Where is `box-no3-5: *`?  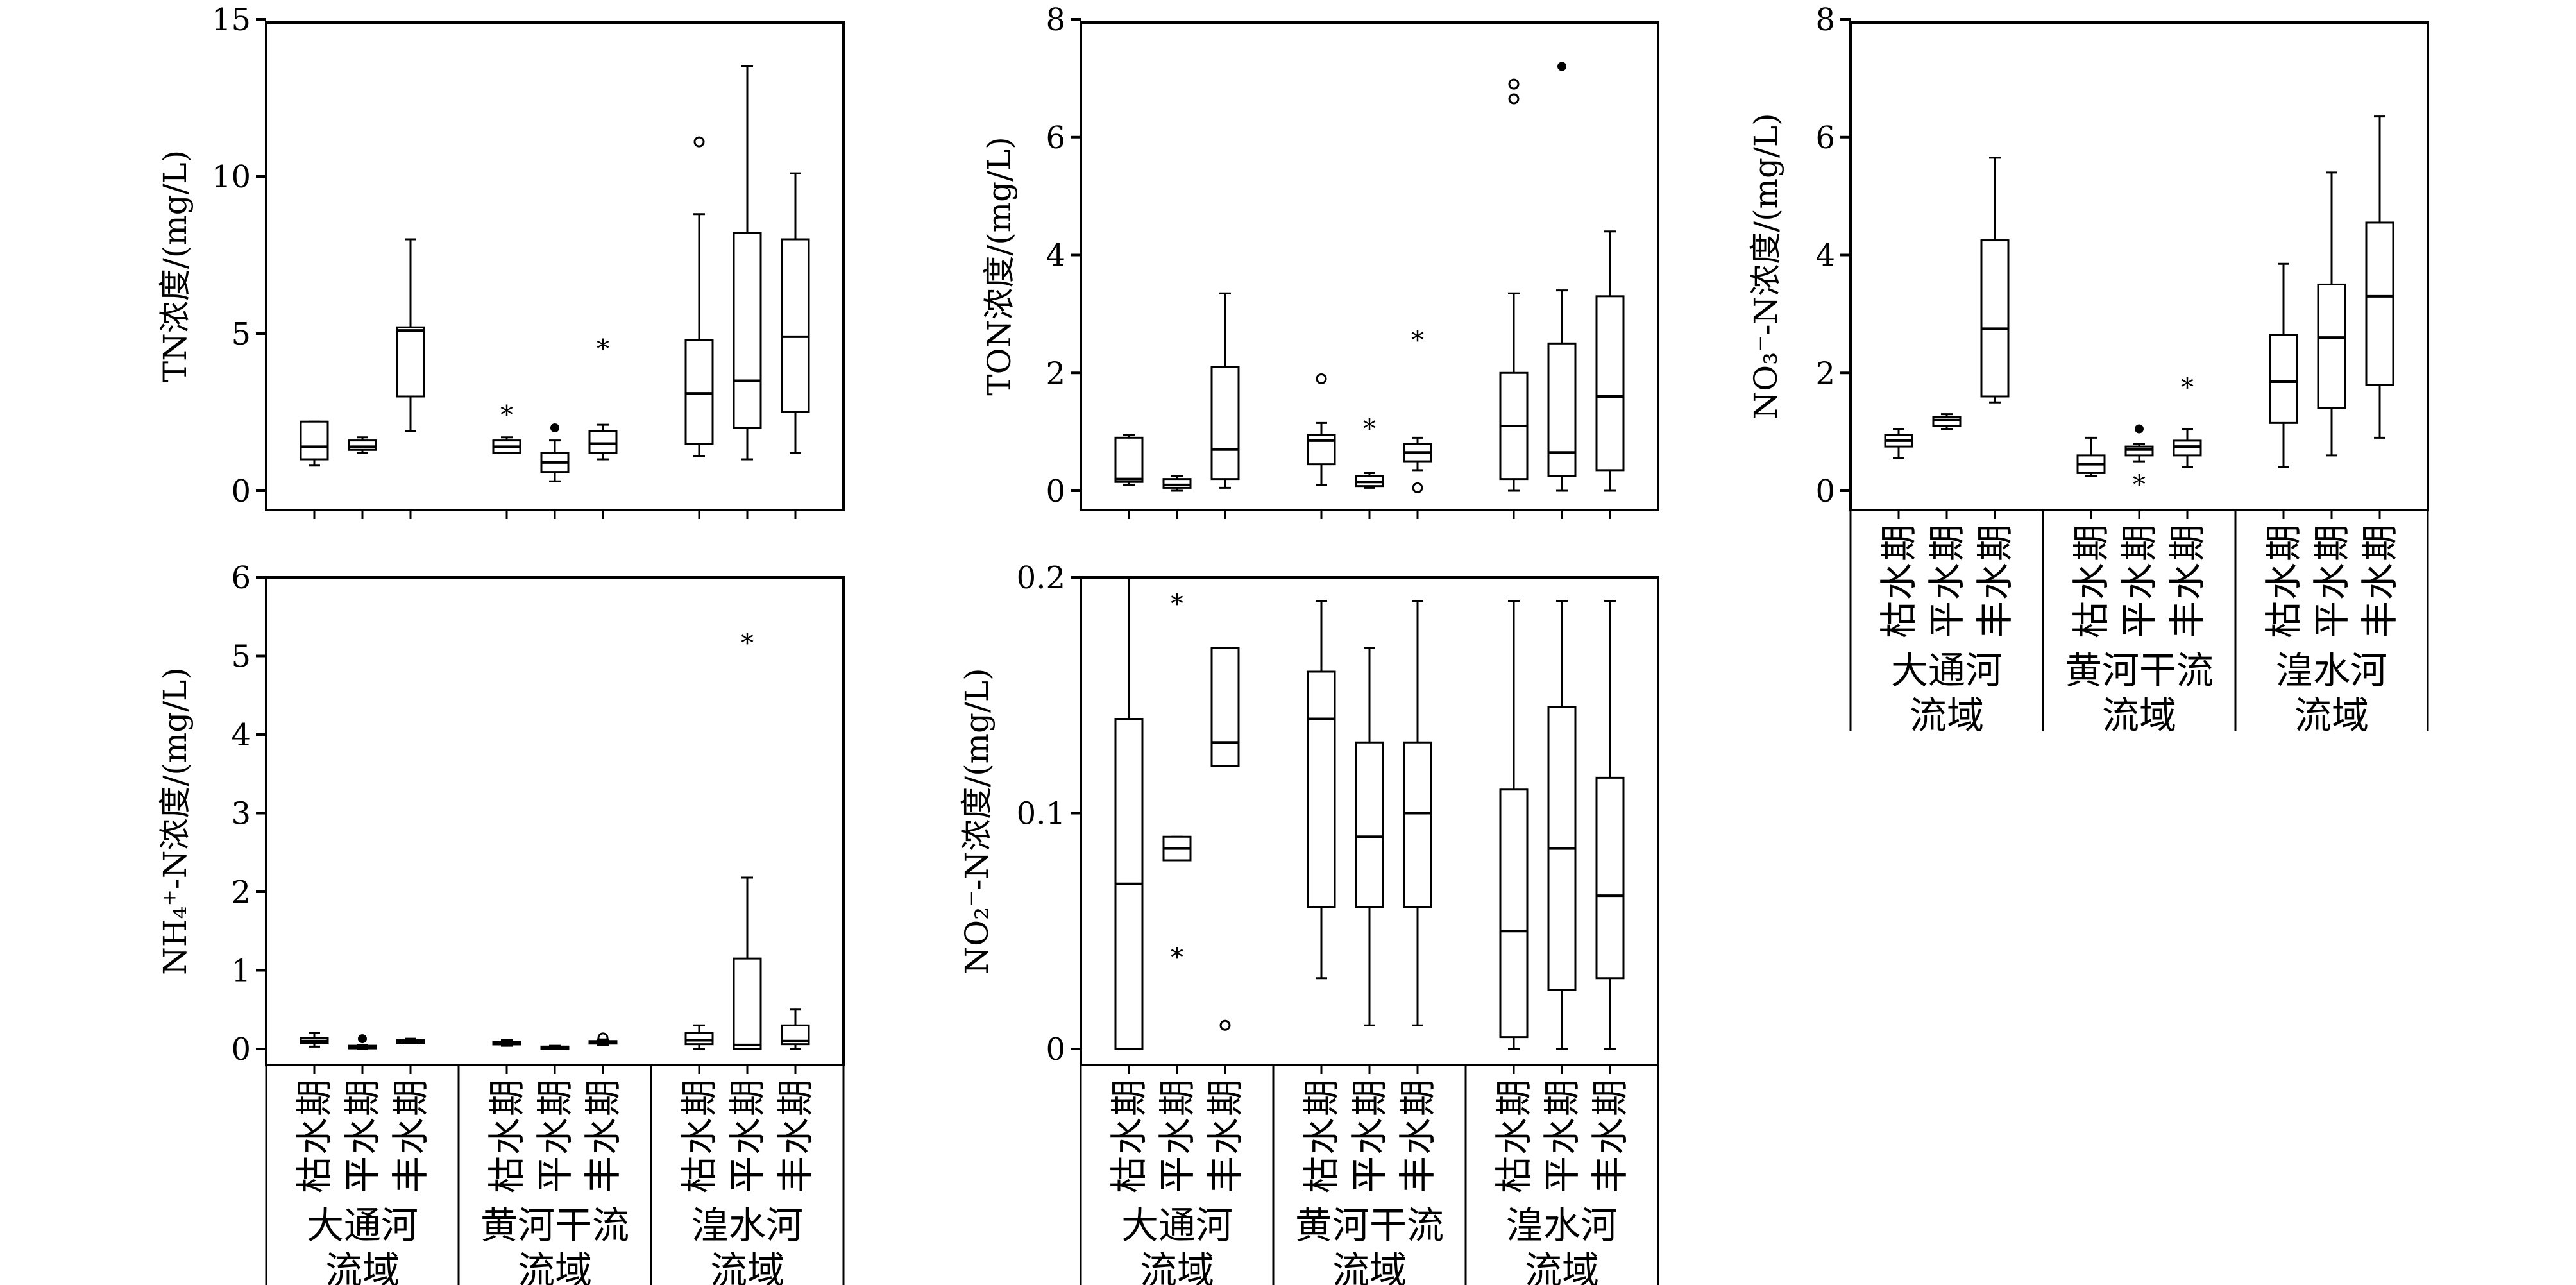 box-no3-5: * is located at coordinates (2187, 420).